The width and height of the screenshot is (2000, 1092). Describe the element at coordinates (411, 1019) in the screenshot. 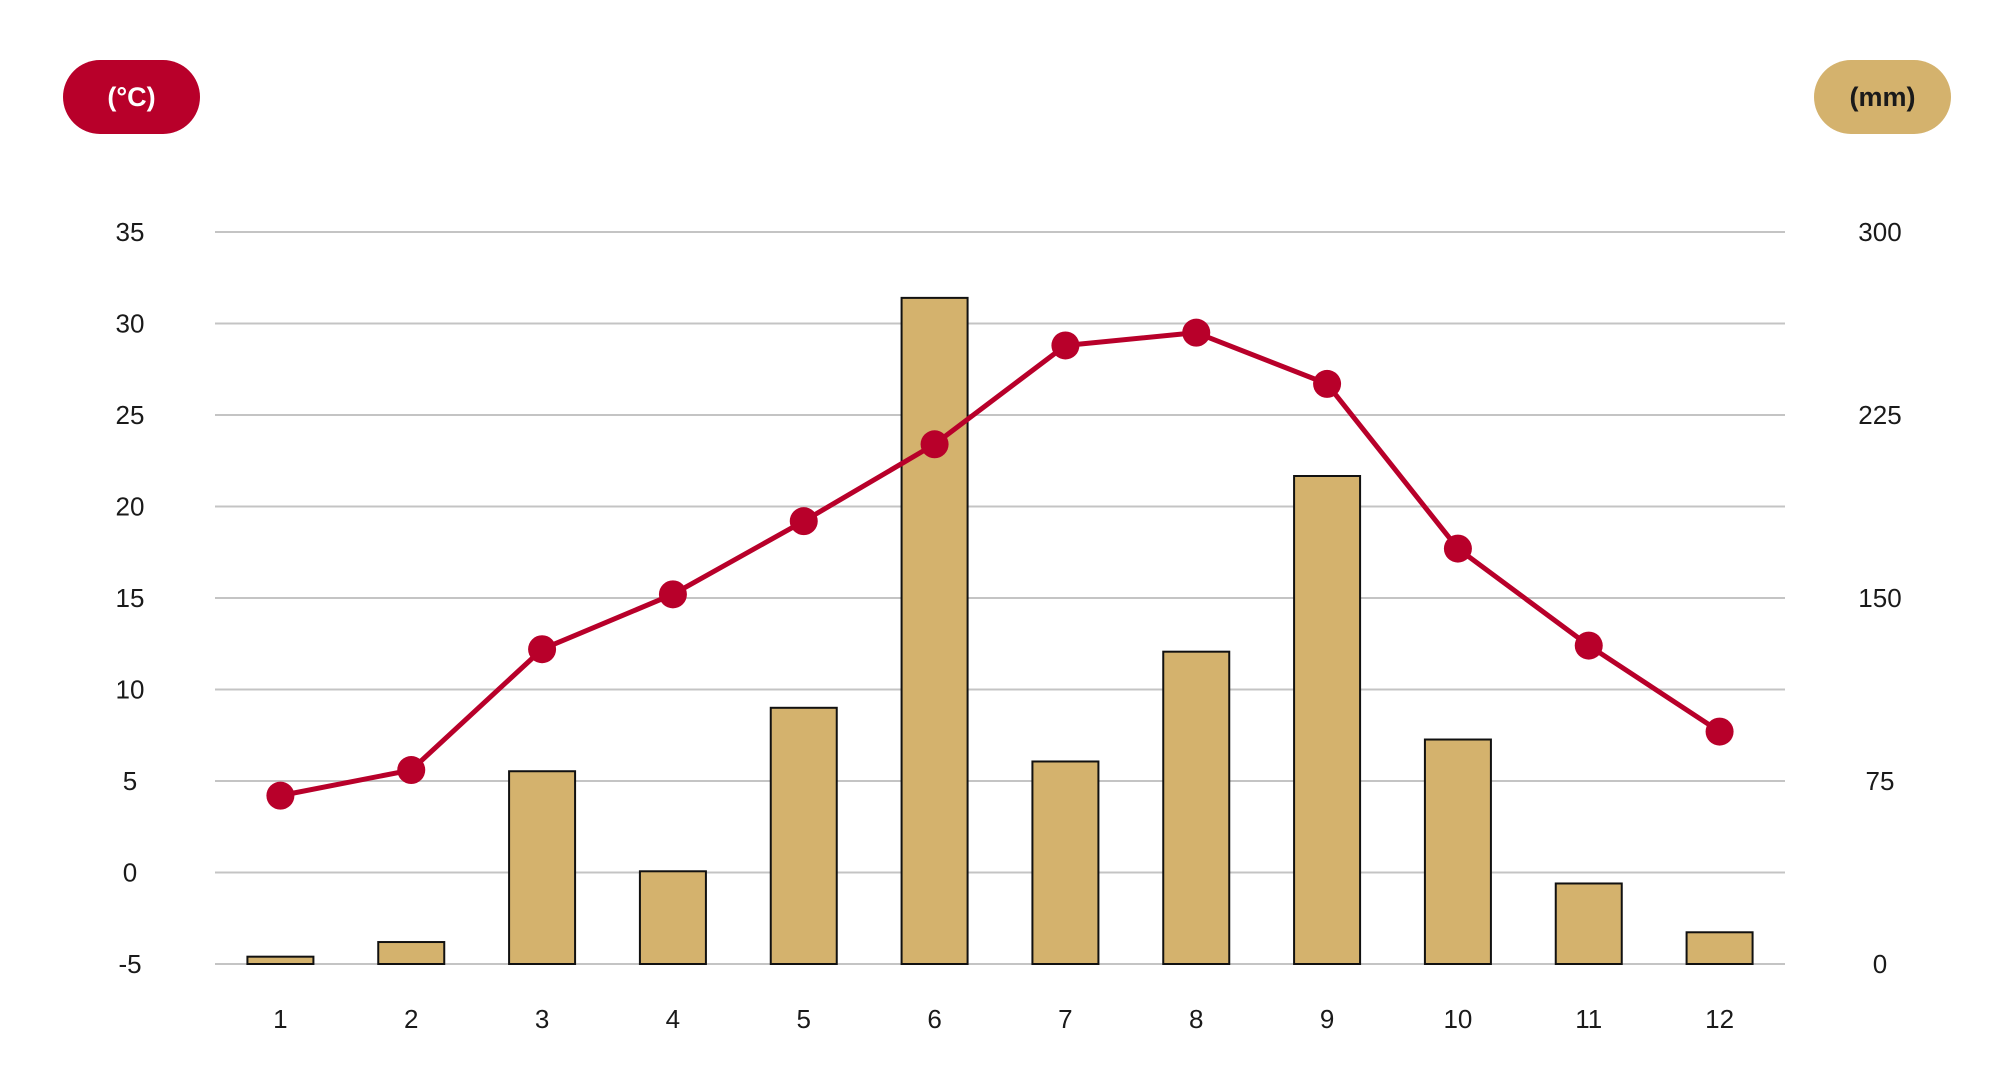

I see `x-axis-tick-label: 2` at that location.